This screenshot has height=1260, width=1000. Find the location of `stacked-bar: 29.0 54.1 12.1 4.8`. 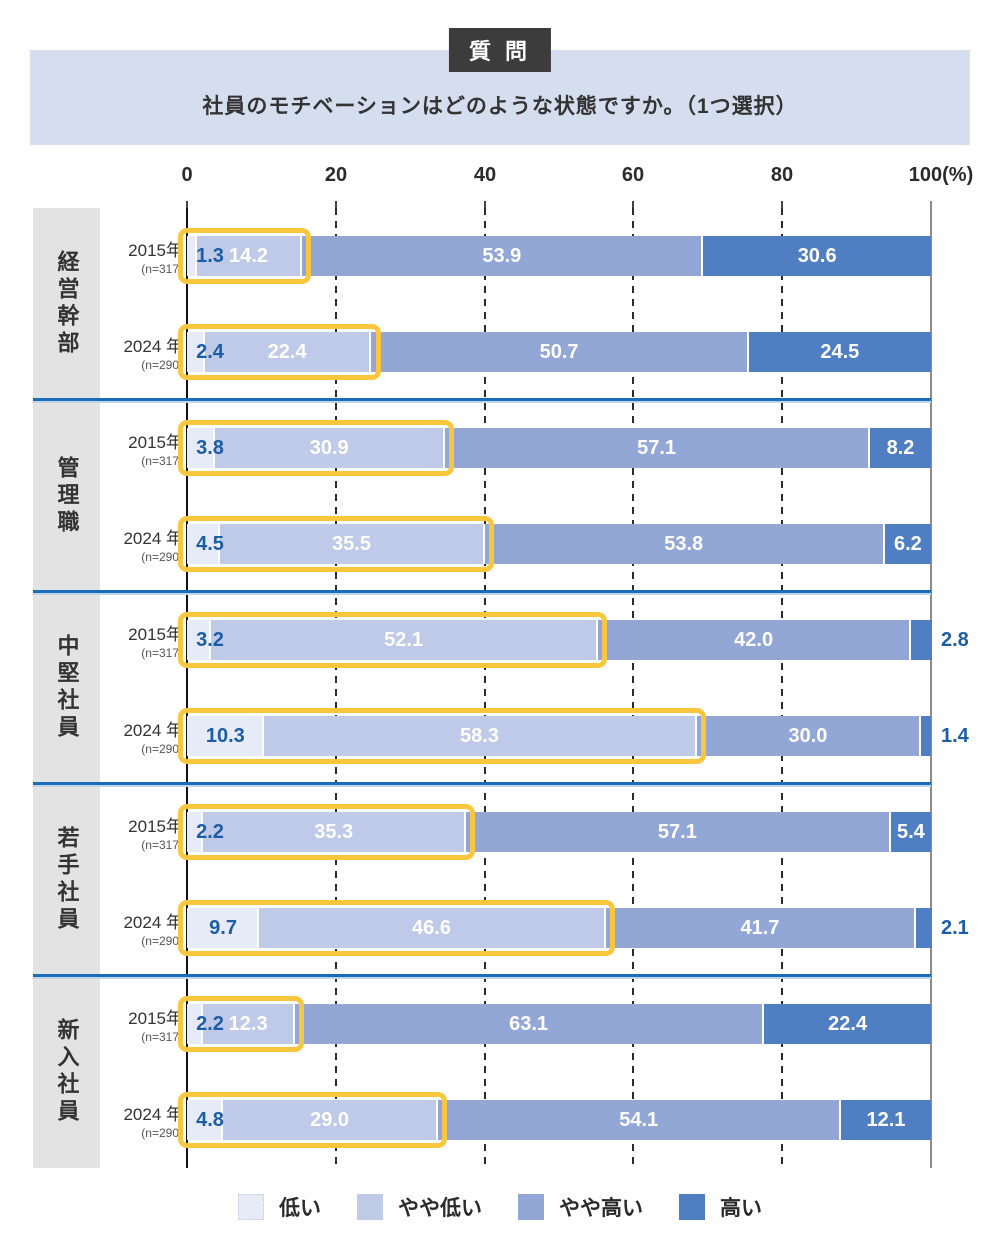

stacked-bar: 29.0 54.1 12.1 4.8 is located at coordinates (554, 1120).